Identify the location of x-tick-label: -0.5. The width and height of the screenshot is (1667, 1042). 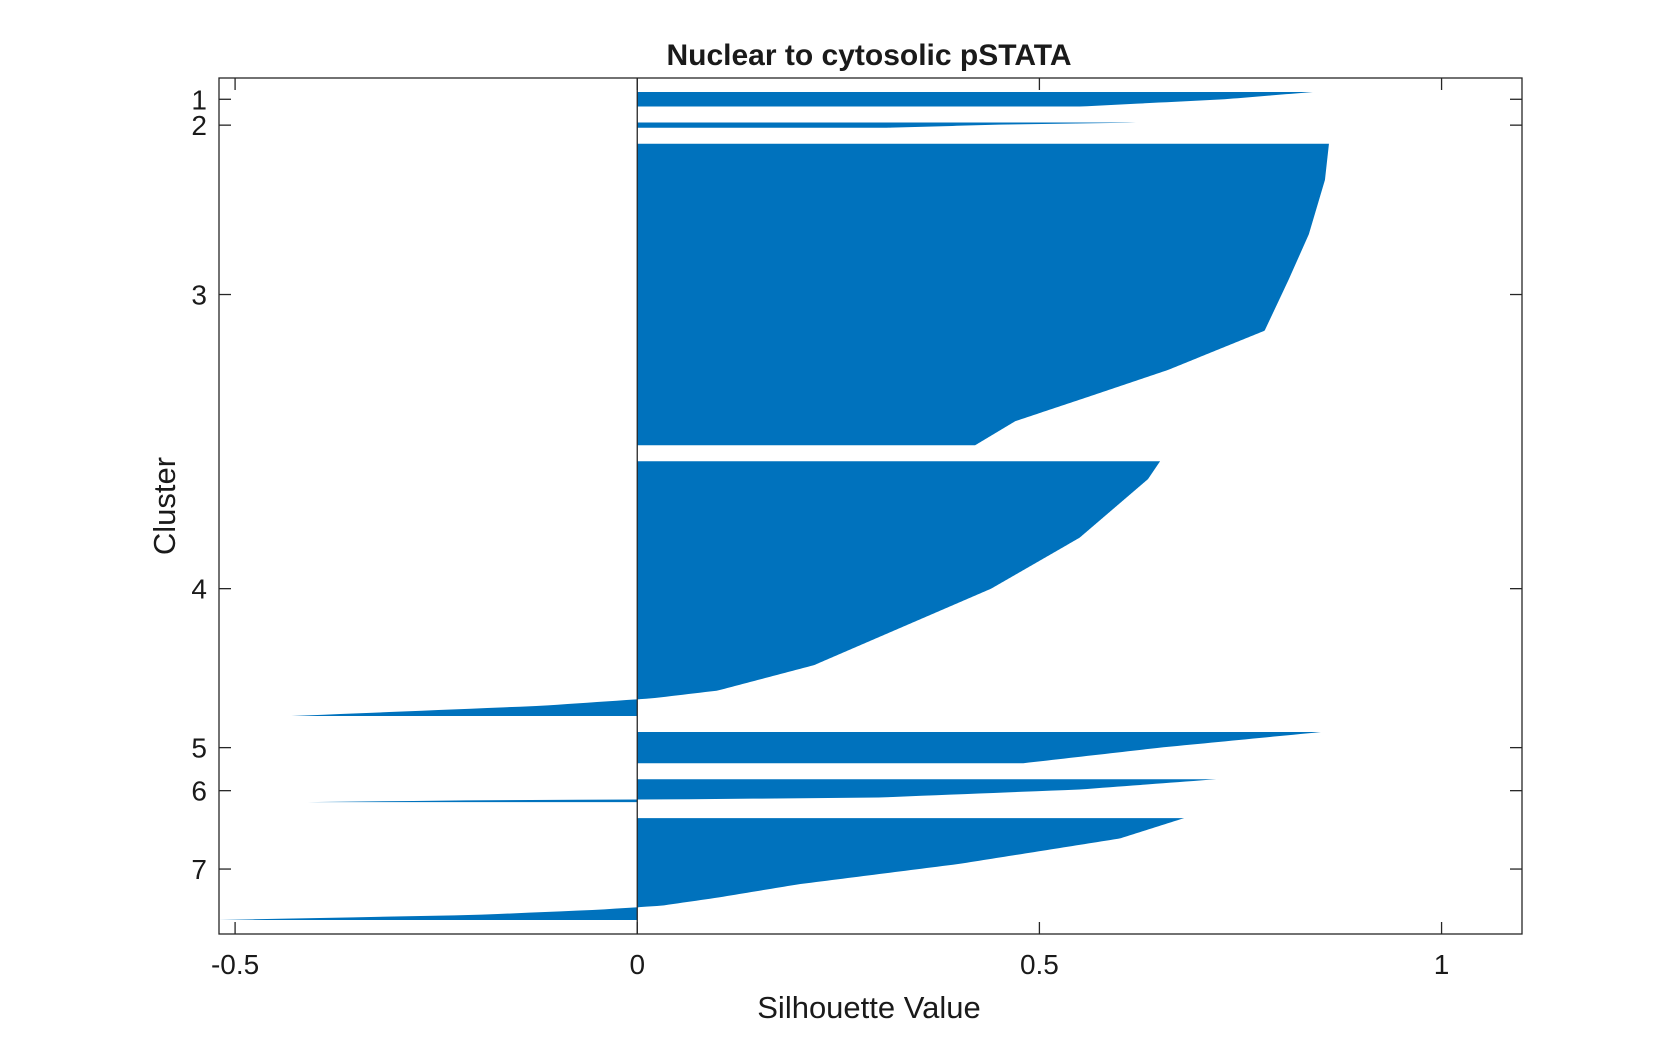
(235, 964).